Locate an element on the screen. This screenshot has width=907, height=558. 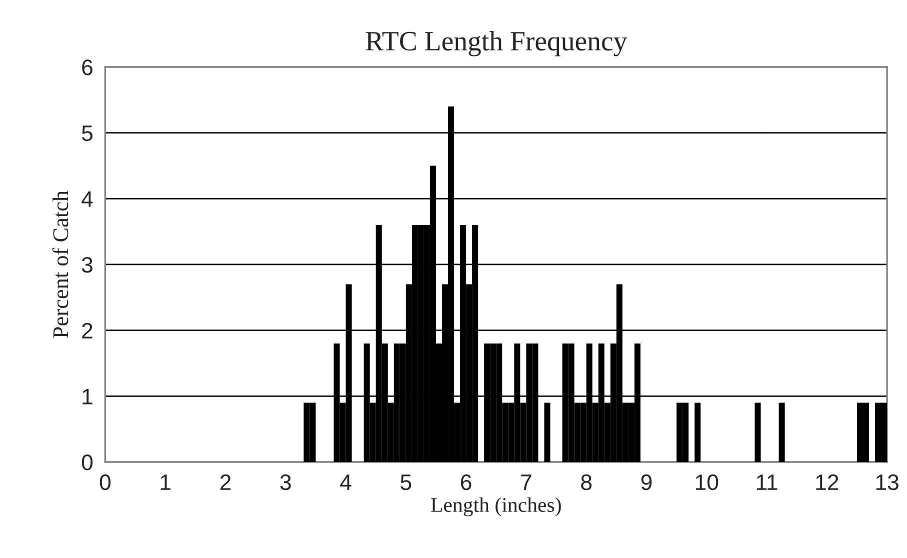
y-tick-label: 0 is located at coordinates (87, 462).